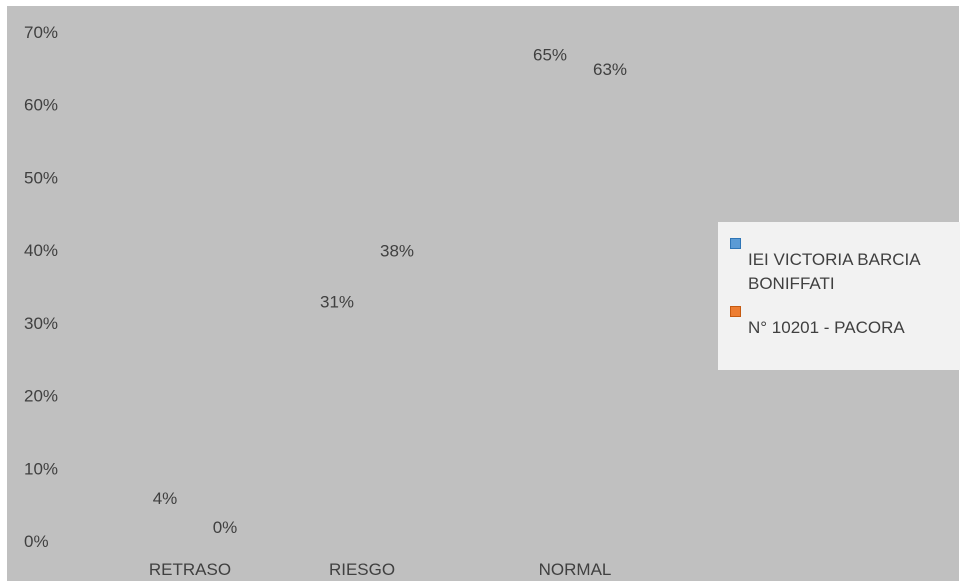 The image size is (966, 581). Describe the element at coordinates (36, 541) in the screenshot. I see `y-tick-label: 0%` at that location.